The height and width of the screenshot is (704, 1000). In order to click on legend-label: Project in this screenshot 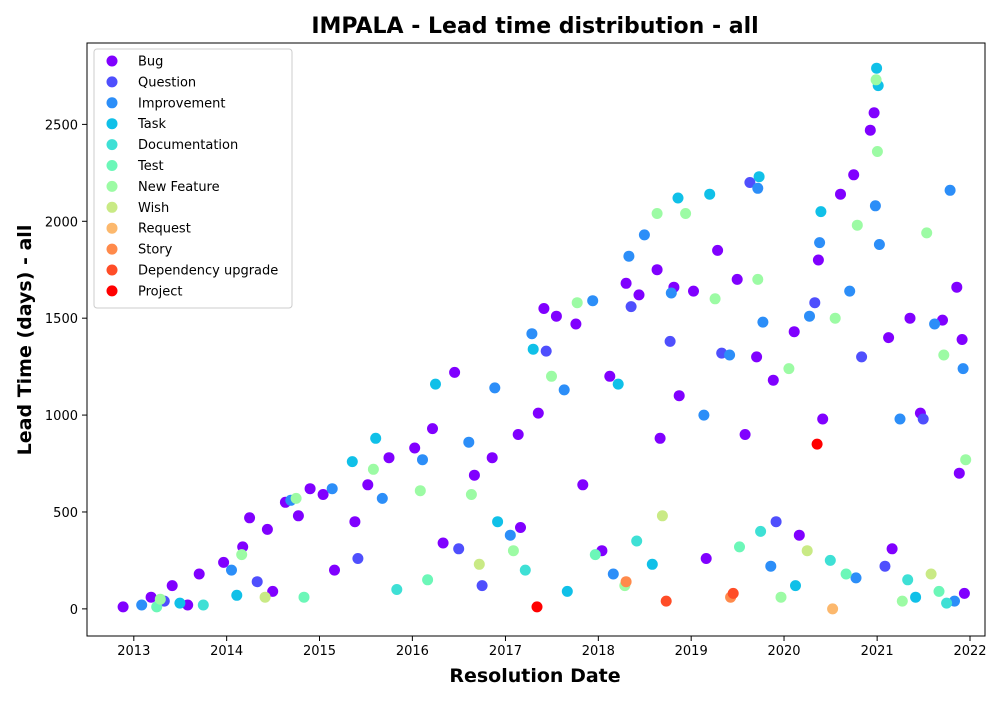, I will do `click(160, 291)`.